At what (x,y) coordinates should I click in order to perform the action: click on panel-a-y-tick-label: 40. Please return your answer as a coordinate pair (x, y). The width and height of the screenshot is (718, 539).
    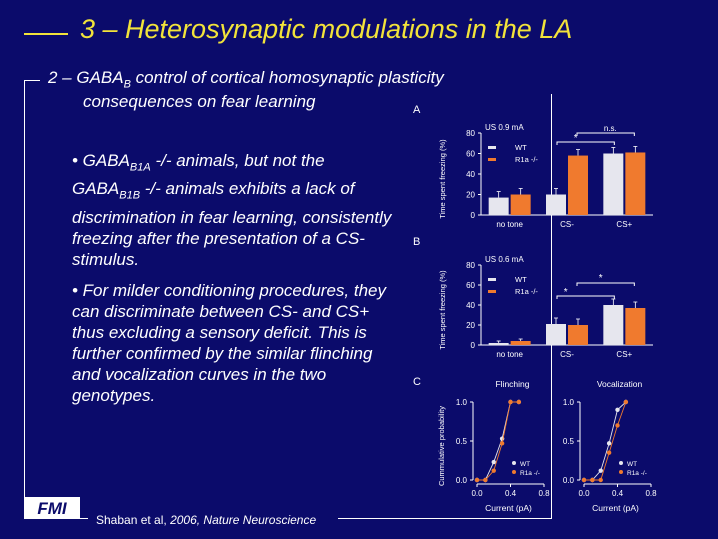
    Looking at the image, I should click on (470, 174).